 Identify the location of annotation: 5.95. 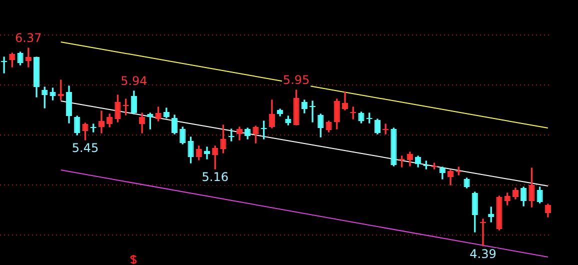
(296, 80).